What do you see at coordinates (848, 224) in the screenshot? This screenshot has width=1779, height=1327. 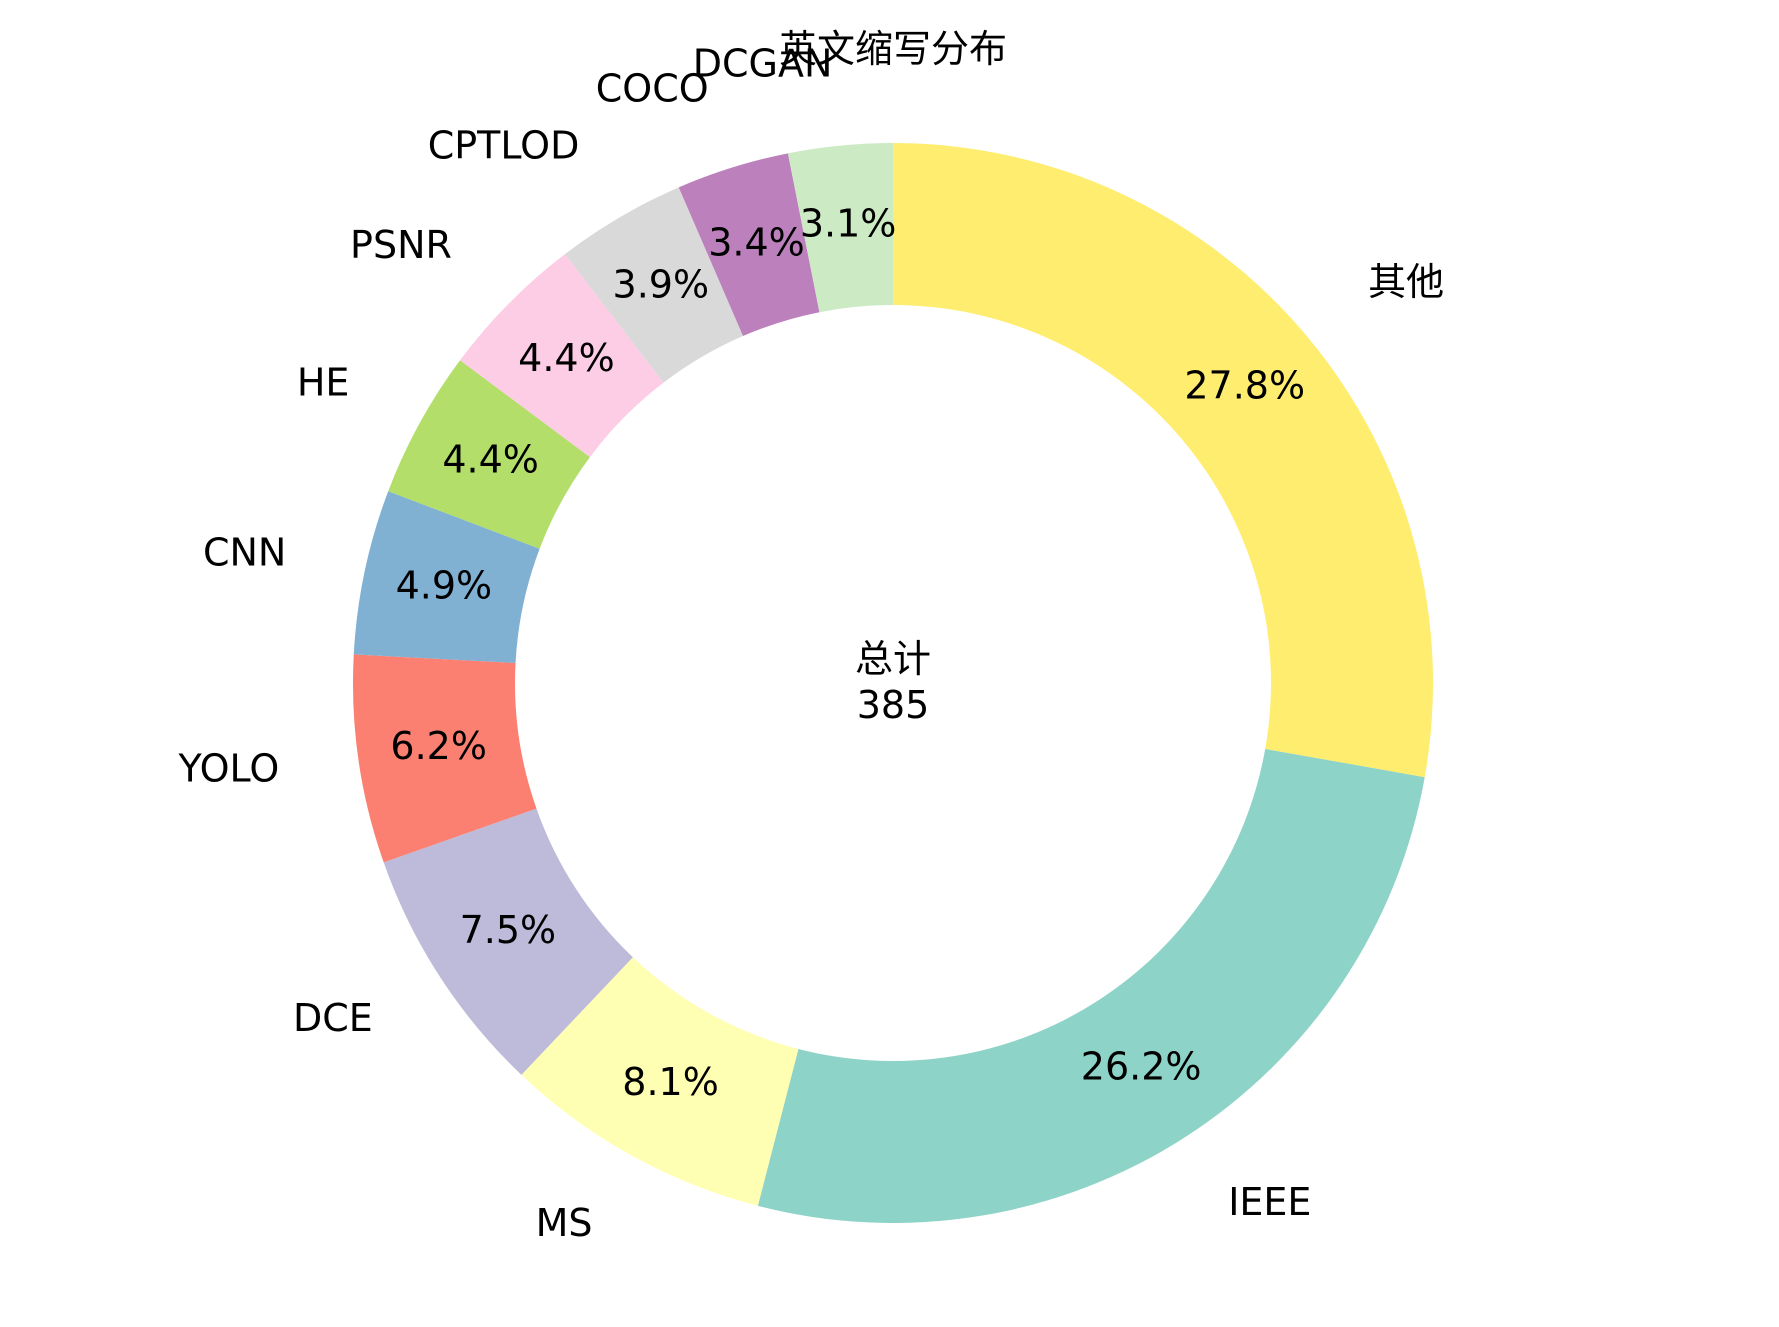 I see `percent-dcgan: 3.1%` at bounding box center [848, 224].